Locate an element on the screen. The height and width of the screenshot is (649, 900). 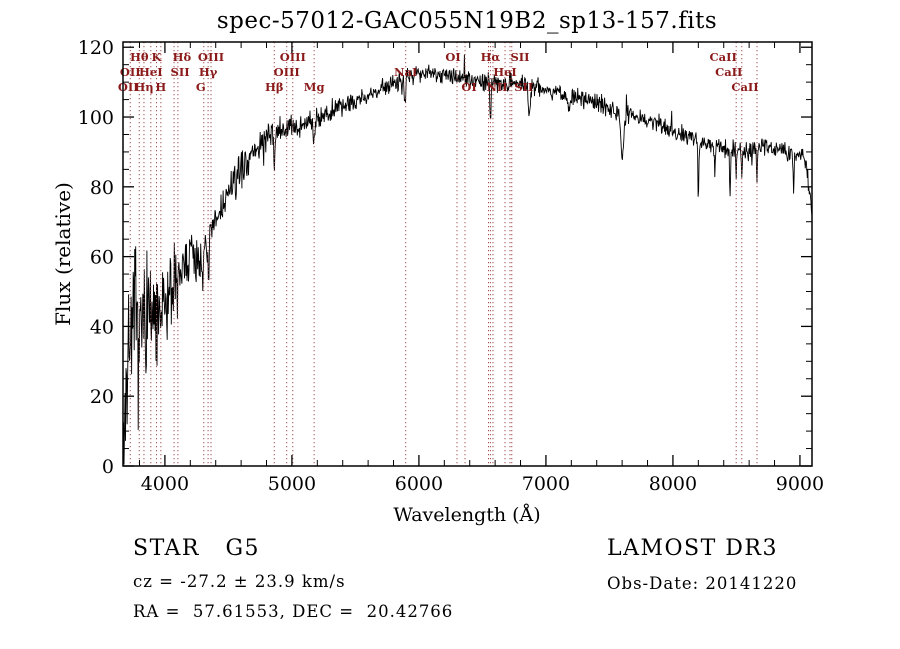
y-tick-label: 0 is located at coordinates (108, 467).